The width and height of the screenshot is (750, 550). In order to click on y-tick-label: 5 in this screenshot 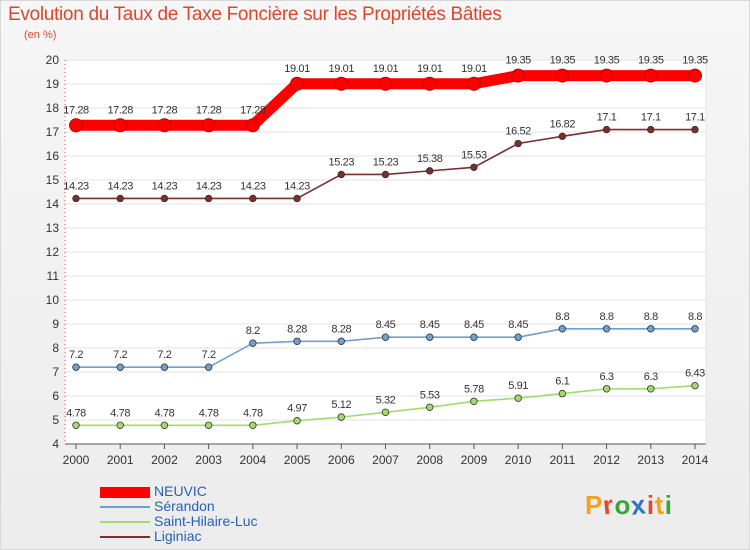, I will do `click(55, 420)`.